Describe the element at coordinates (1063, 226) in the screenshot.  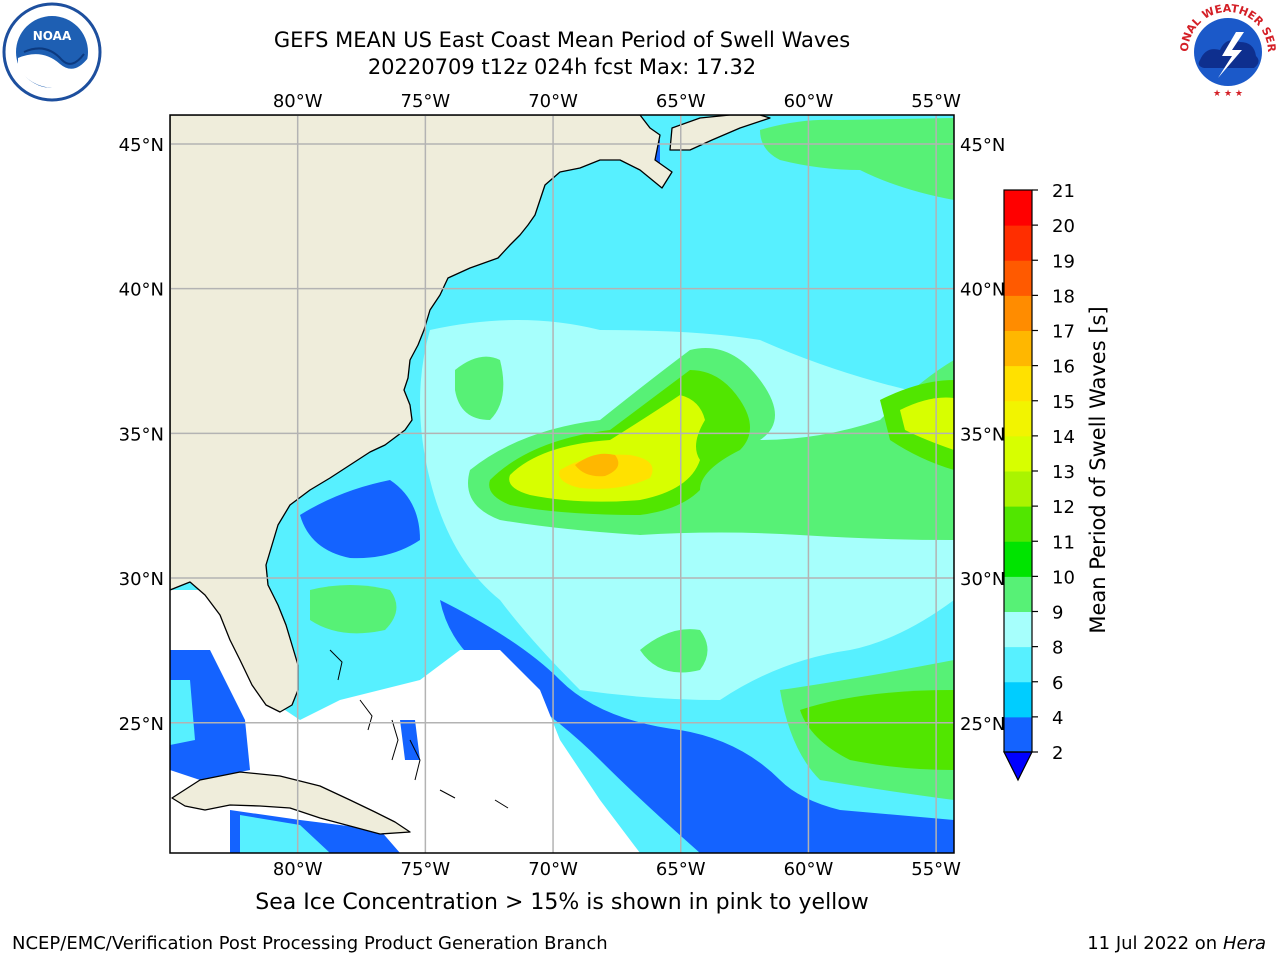
I see `colorbar-tick-label: 20` at that location.